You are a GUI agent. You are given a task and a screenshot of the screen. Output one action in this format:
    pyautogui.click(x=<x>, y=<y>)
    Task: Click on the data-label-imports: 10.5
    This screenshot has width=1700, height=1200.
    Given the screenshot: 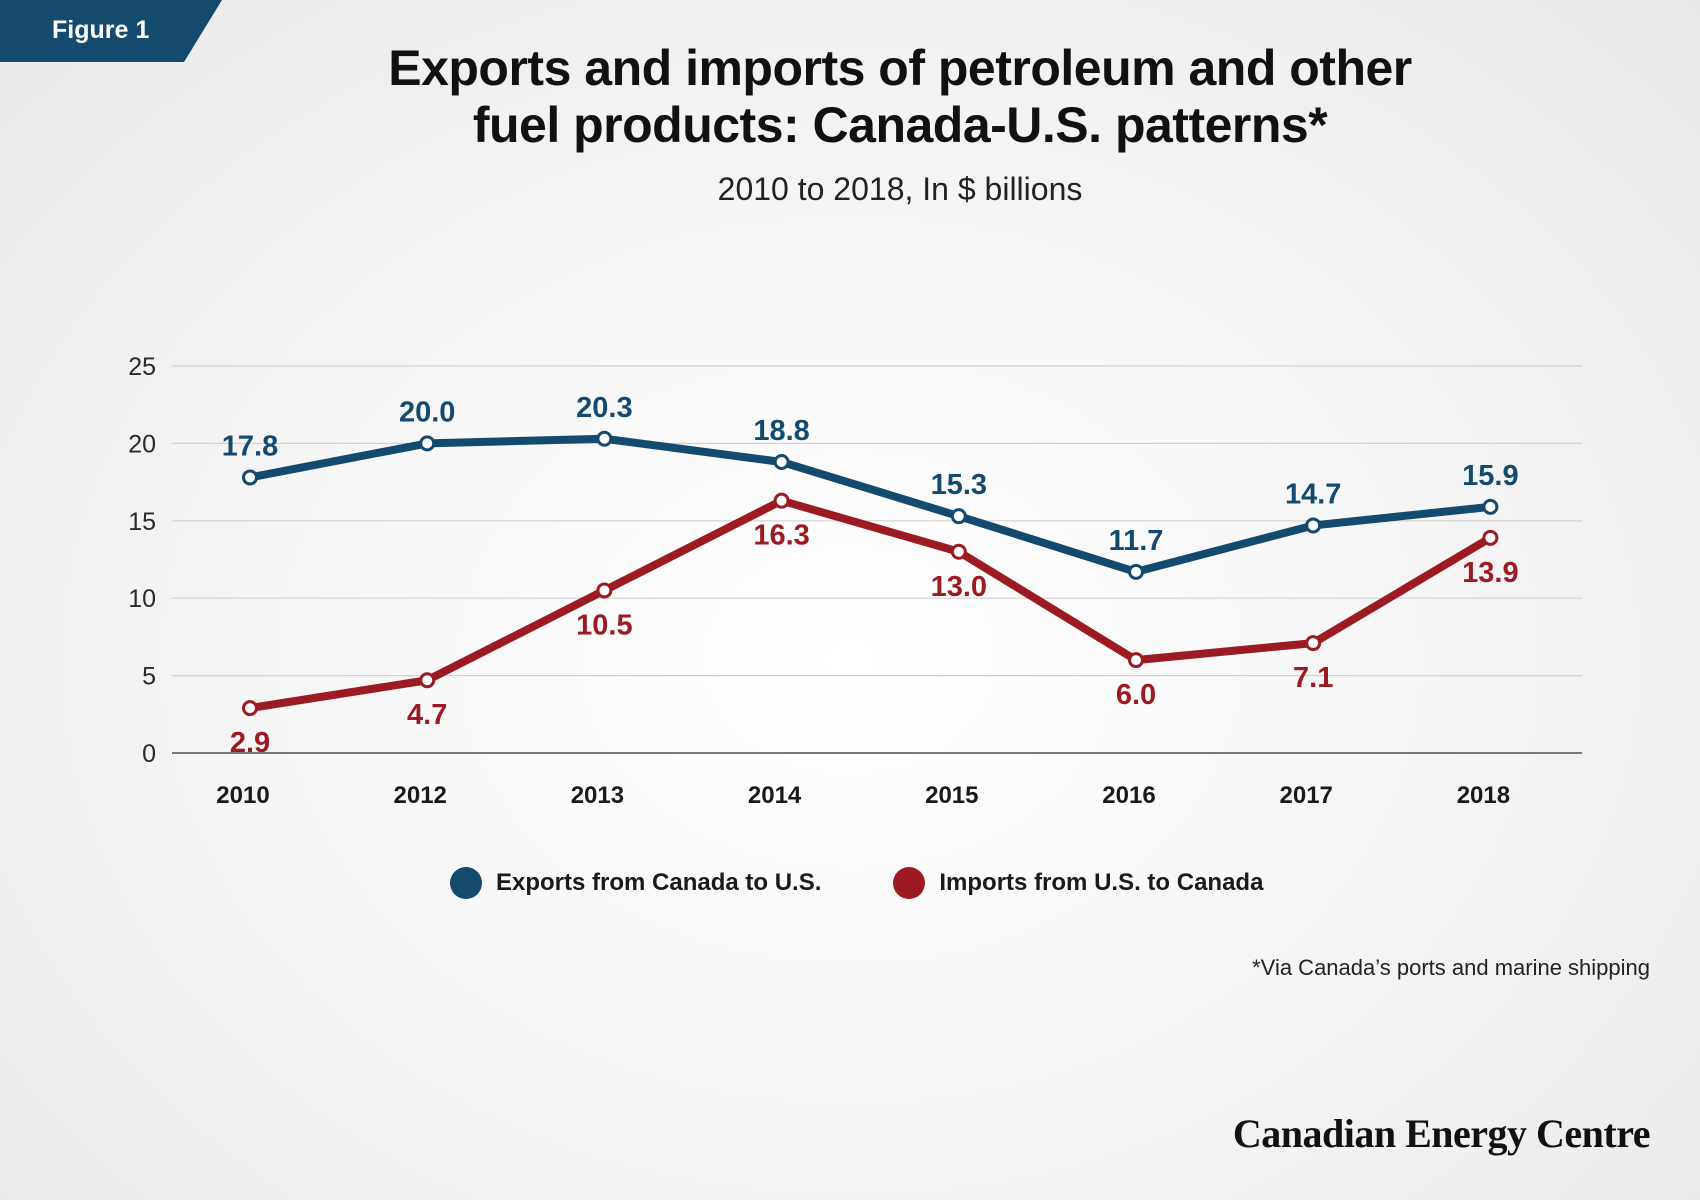 What is the action you would take?
    pyautogui.click(x=604, y=625)
    